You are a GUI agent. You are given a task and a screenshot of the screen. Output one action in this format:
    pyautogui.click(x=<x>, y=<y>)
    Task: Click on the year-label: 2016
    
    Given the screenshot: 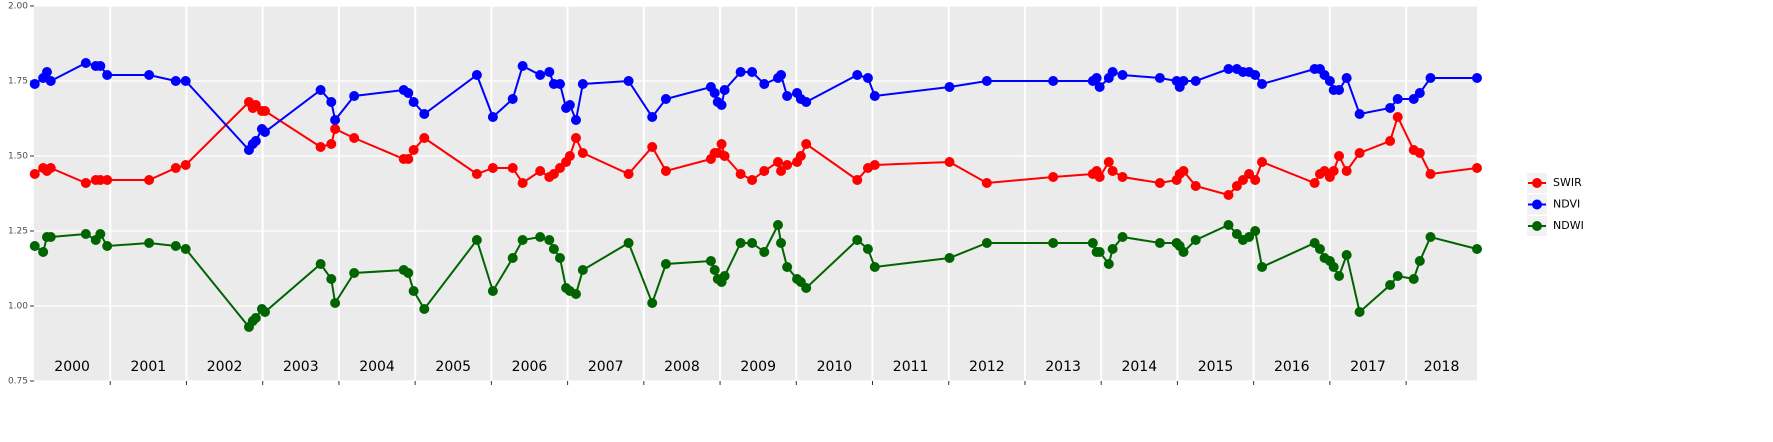 What is the action you would take?
    pyautogui.click(x=1292, y=367)
    